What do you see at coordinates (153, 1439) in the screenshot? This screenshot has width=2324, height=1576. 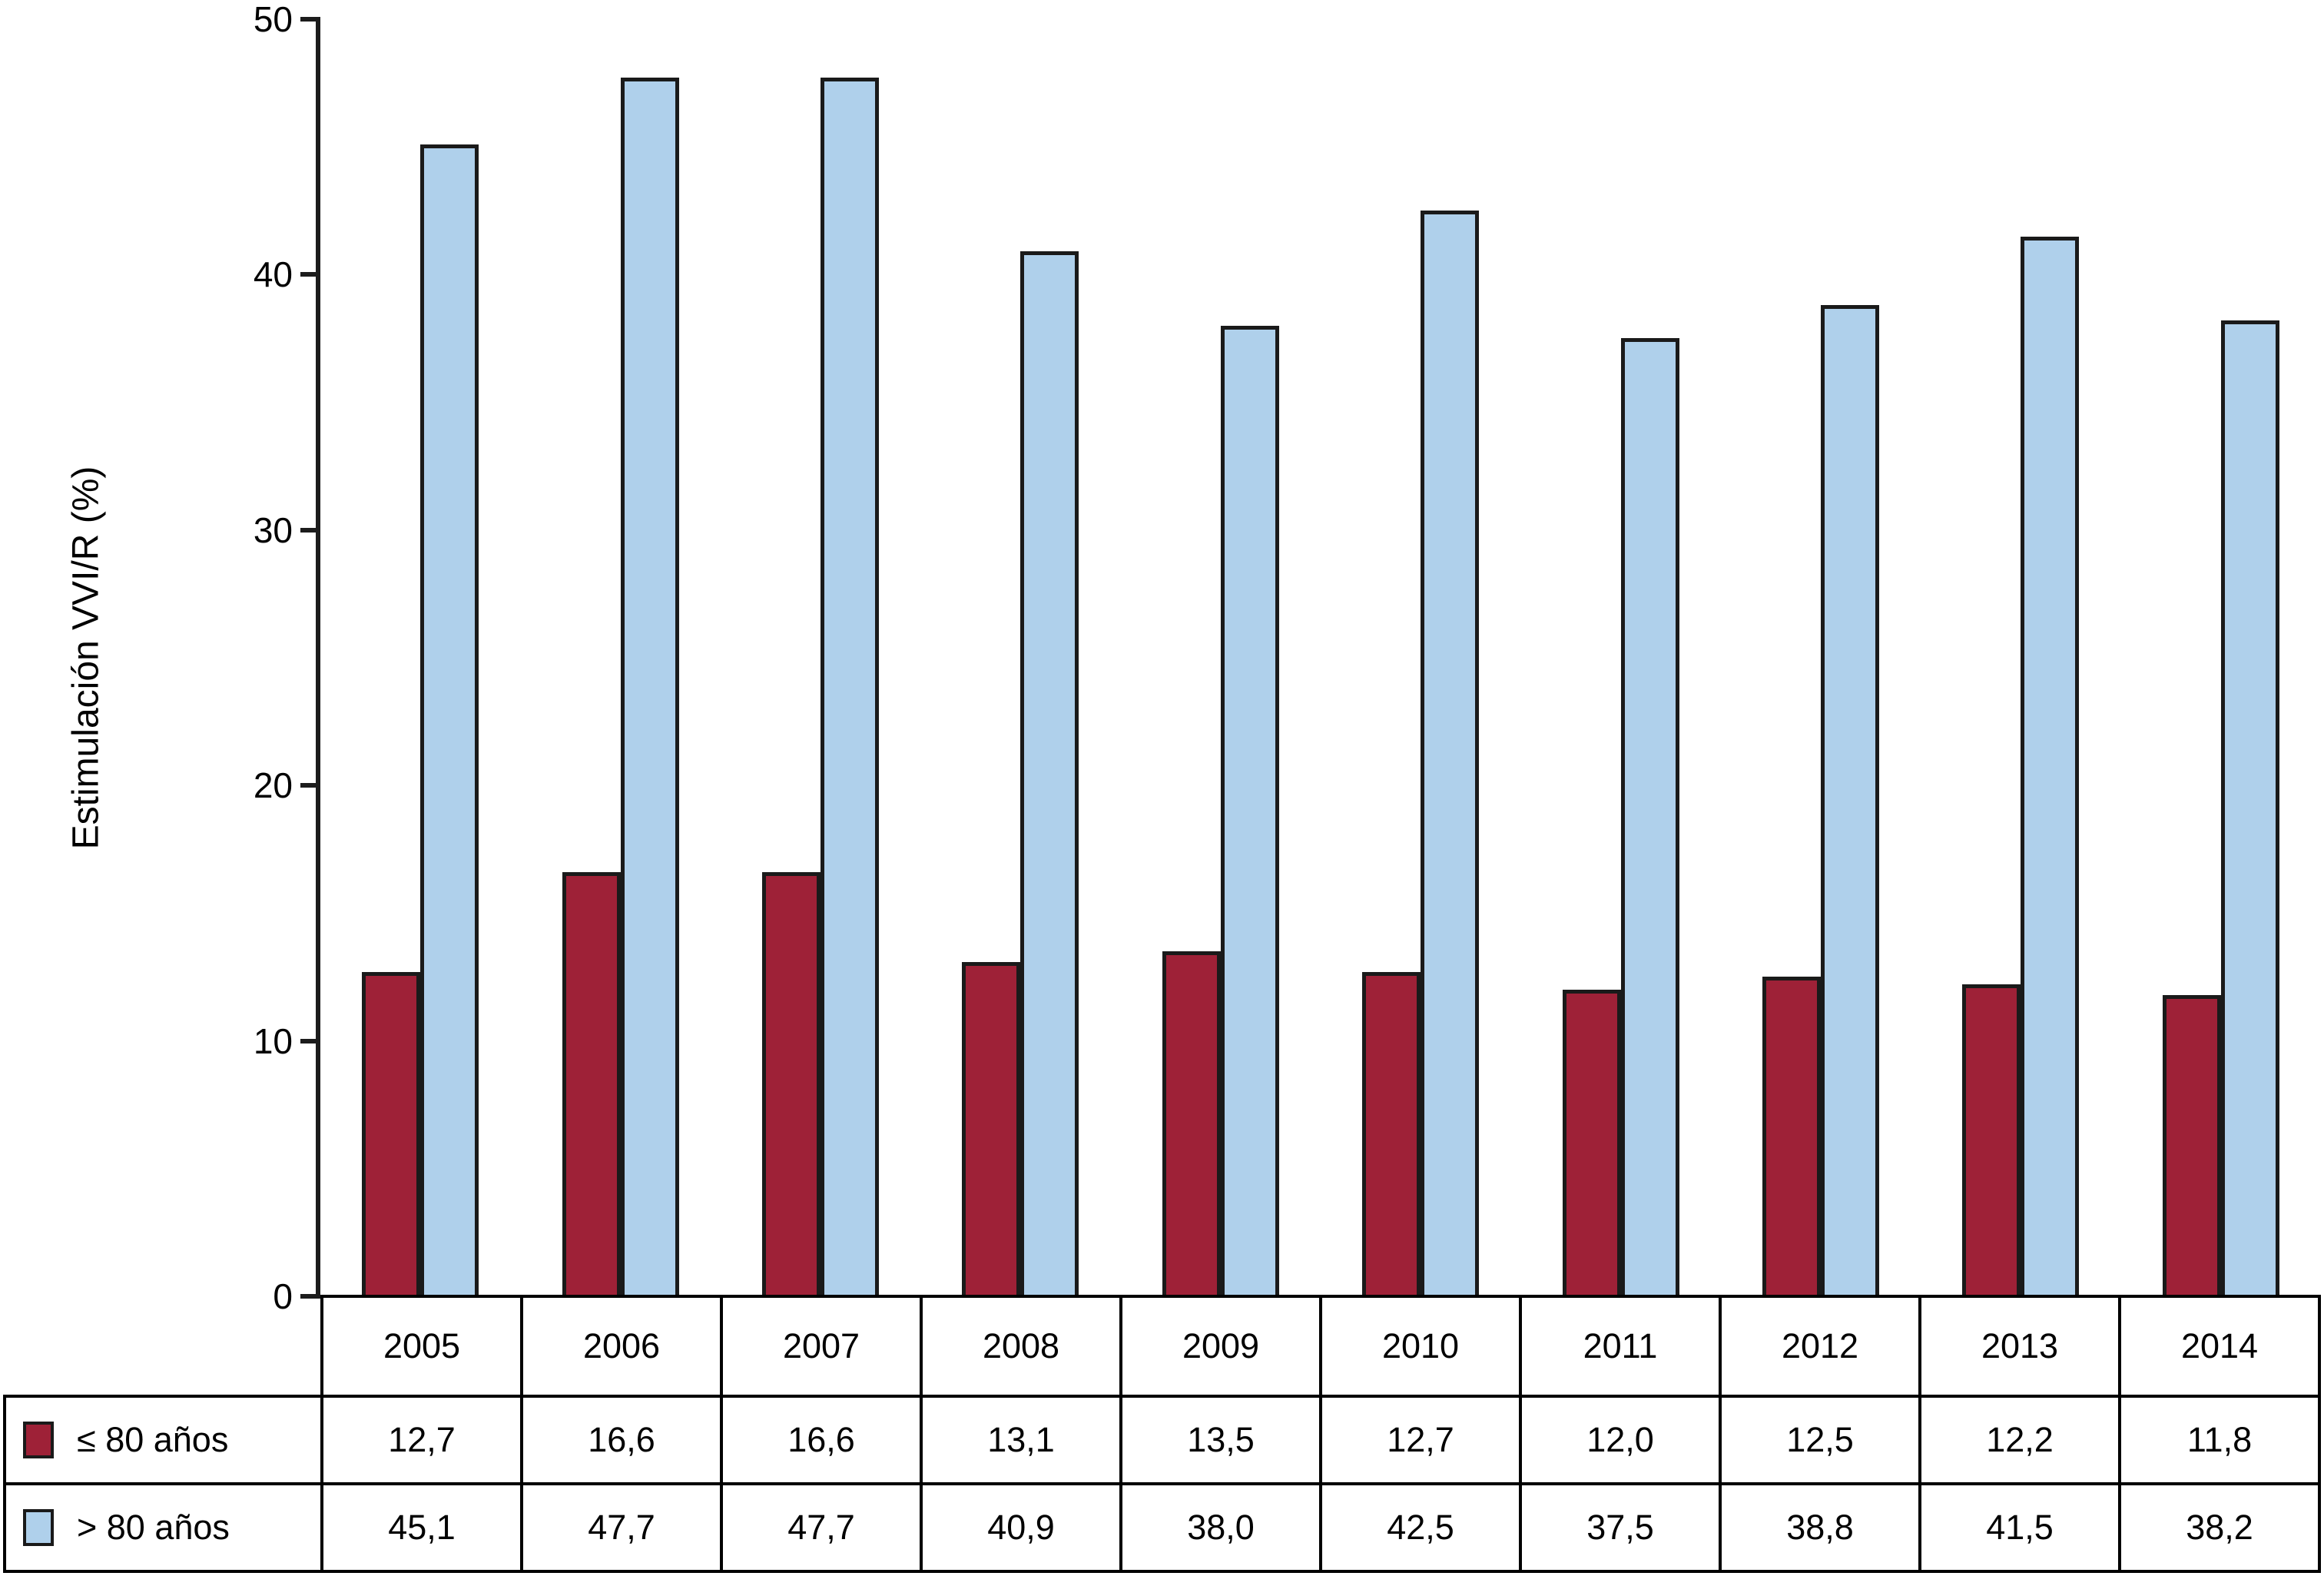 I see `legend-label: ≤ 80 años` at bounding box center [153, 1439].